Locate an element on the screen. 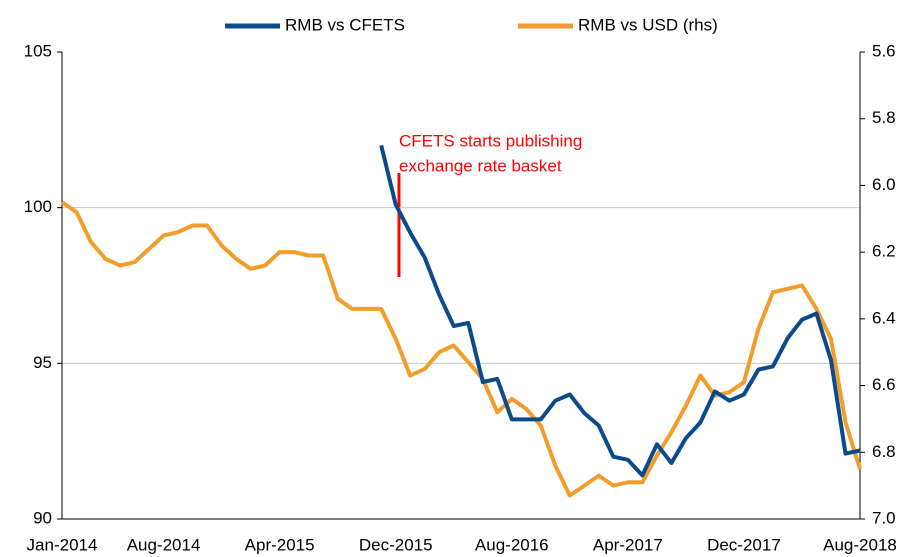 This screenshot has height=557, width=913. y2-tick-label: 6.0 is located at coordinates (884, 184).